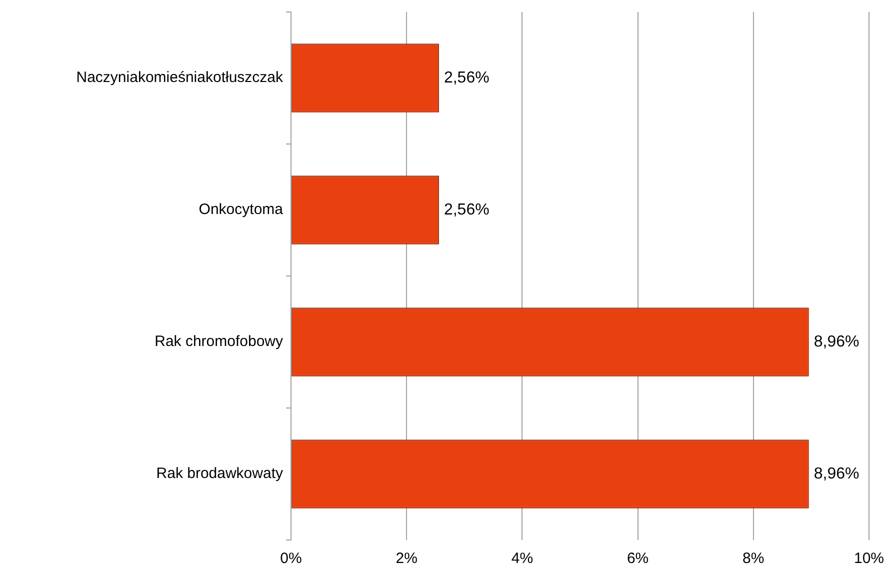  What do you see at coordinates (869, 559) in the screenshot?
I see `x-tick-label: 10%` at bounding box center [869, 559].